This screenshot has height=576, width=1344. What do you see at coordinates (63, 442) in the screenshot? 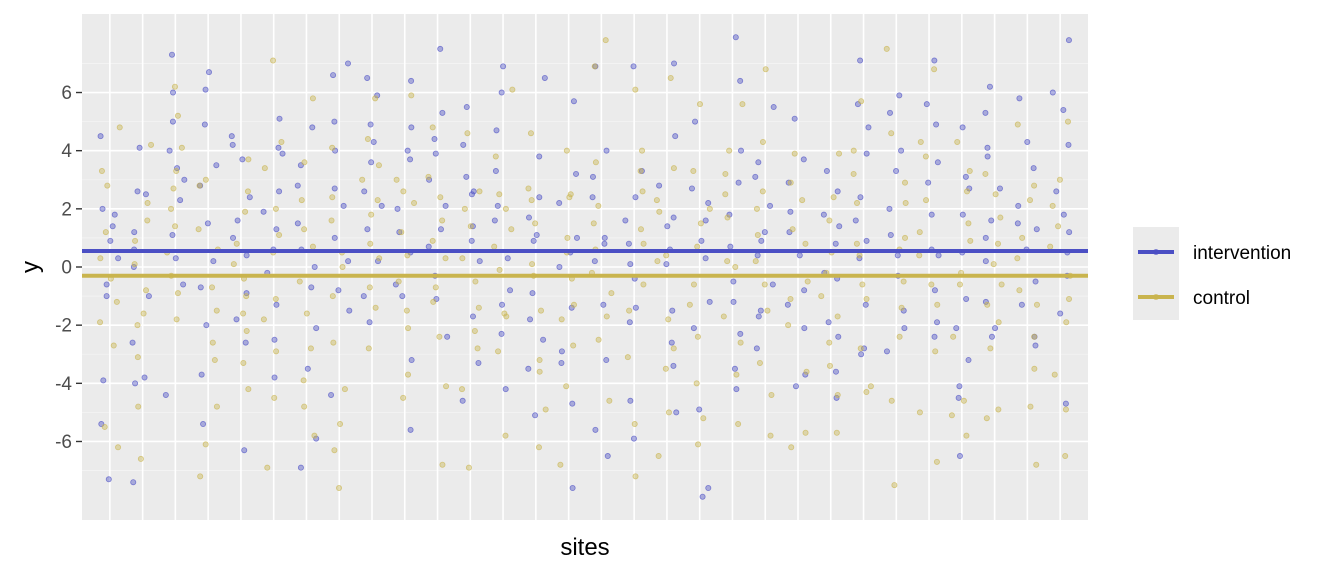
I see `y-tick-label: -6` at bounding box center [63, 442].